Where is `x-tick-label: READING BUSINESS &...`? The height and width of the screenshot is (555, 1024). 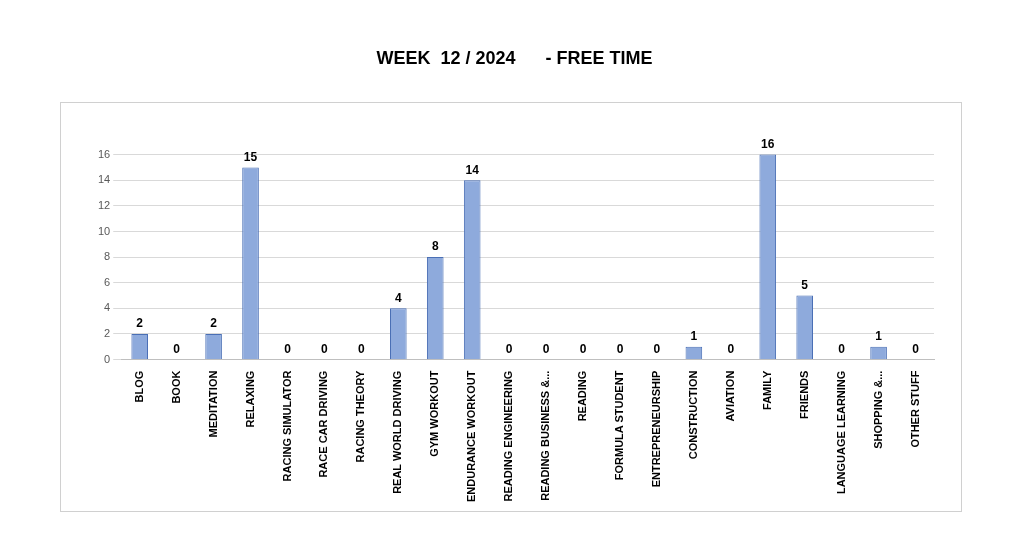
x-tick-label: READING BUSINESS &... is located at coordinates (545, 435).